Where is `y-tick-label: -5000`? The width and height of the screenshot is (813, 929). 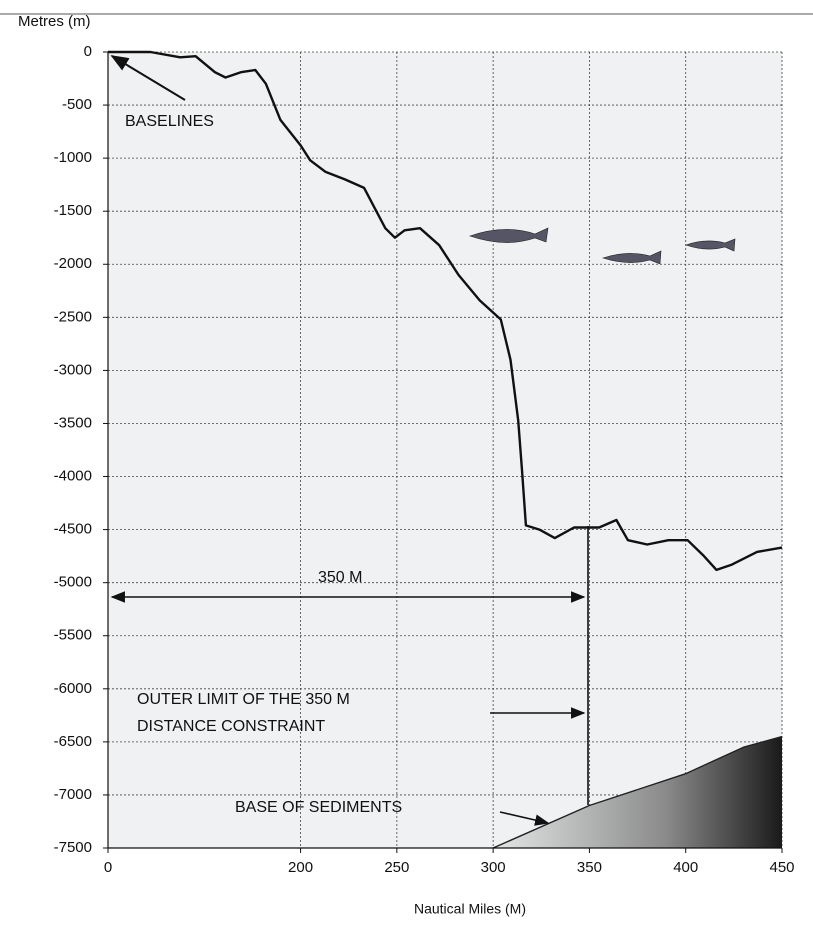
y-tick-label: -5000 is located at coordinates (73, 582).